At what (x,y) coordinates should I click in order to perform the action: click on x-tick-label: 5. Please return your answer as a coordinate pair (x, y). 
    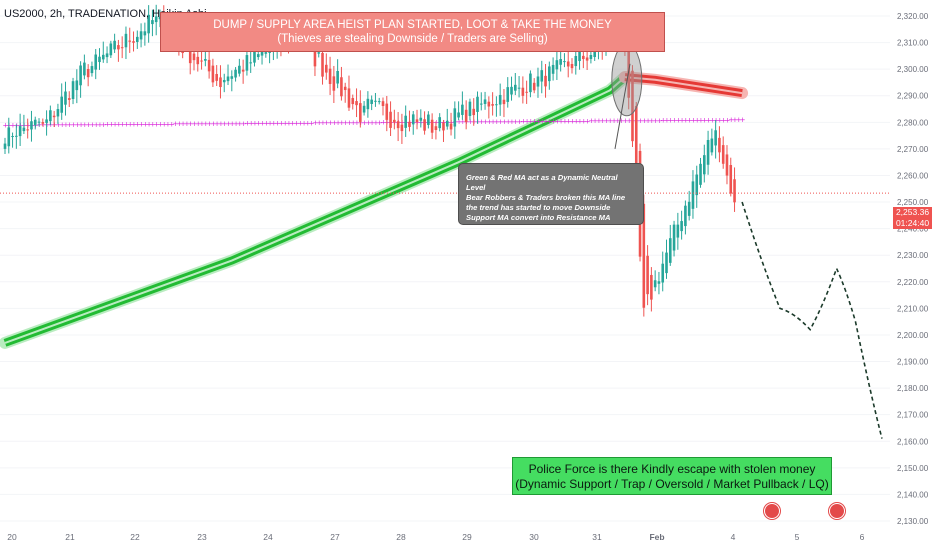
    Looking at the image, I should click on (797, 537).